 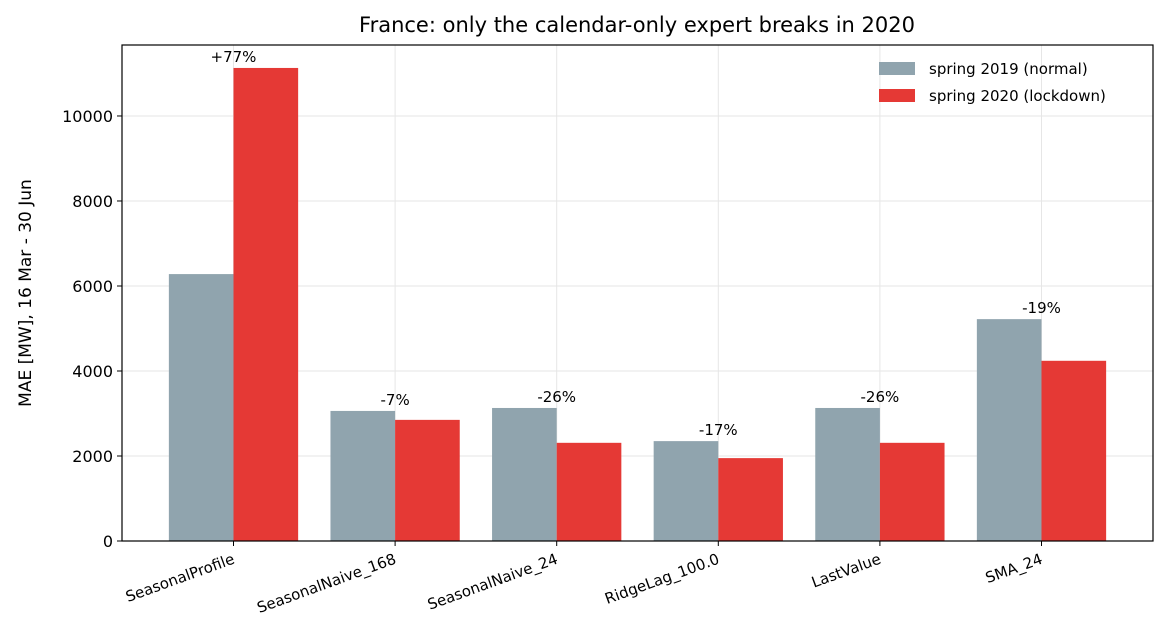 I want to click on y-tick-label: 8000, so click(x=92, y=201).